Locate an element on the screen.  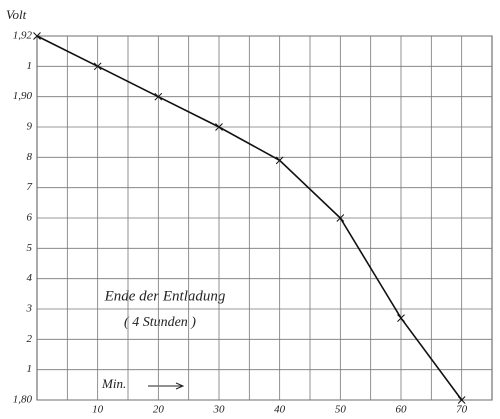
y-tick-label: 5 is located at coordinates (30, 248).